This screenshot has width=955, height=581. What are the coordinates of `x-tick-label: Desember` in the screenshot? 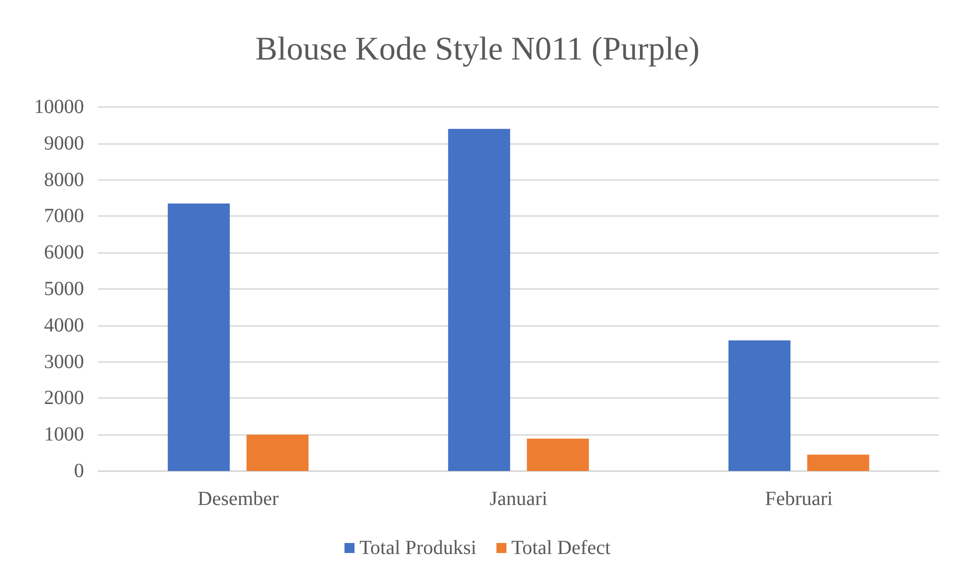 It's located at (239, 499).